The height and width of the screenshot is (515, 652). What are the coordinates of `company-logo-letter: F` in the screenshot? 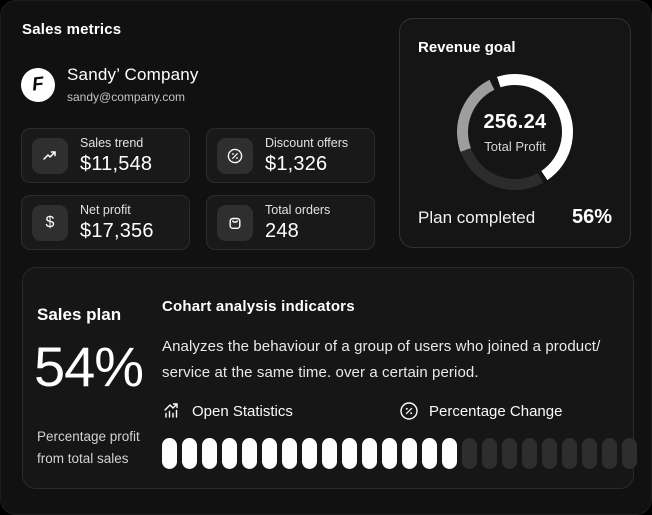 It's located at (38, 84).